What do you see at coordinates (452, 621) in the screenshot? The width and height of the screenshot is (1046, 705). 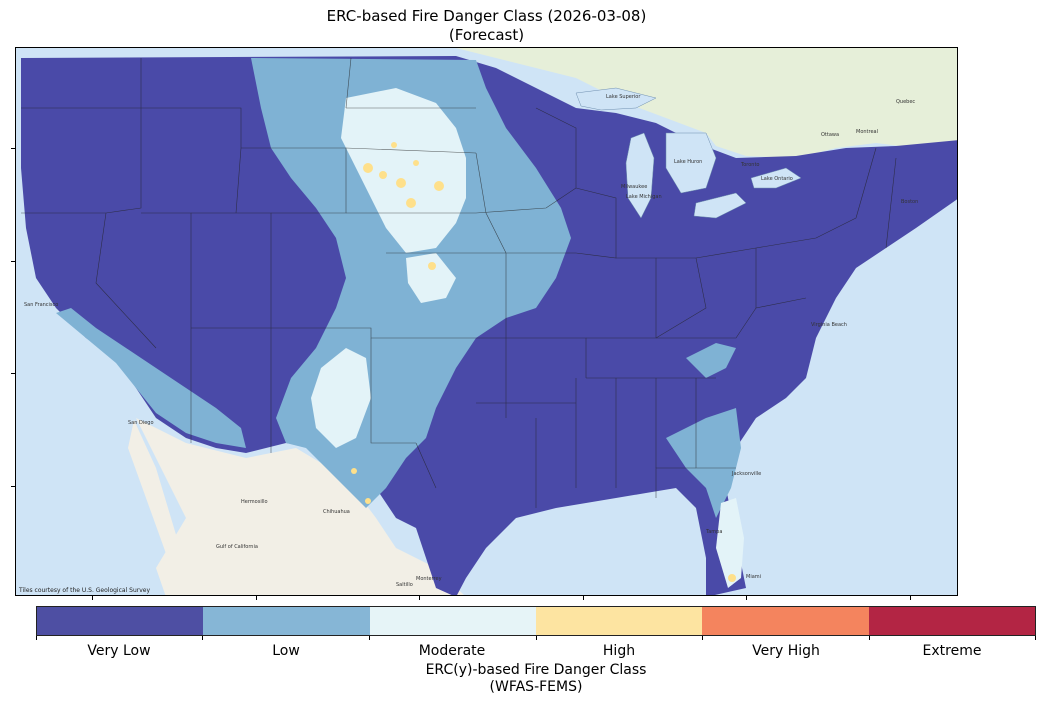 I see `colorbar-moderate` at bounding box center [452, 621].